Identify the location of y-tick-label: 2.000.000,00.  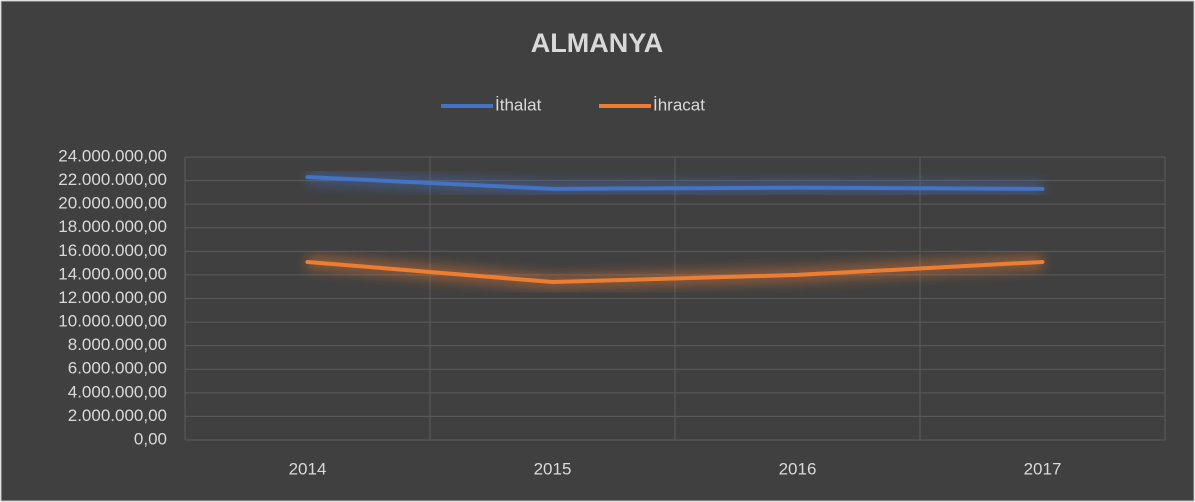
(117, 415).